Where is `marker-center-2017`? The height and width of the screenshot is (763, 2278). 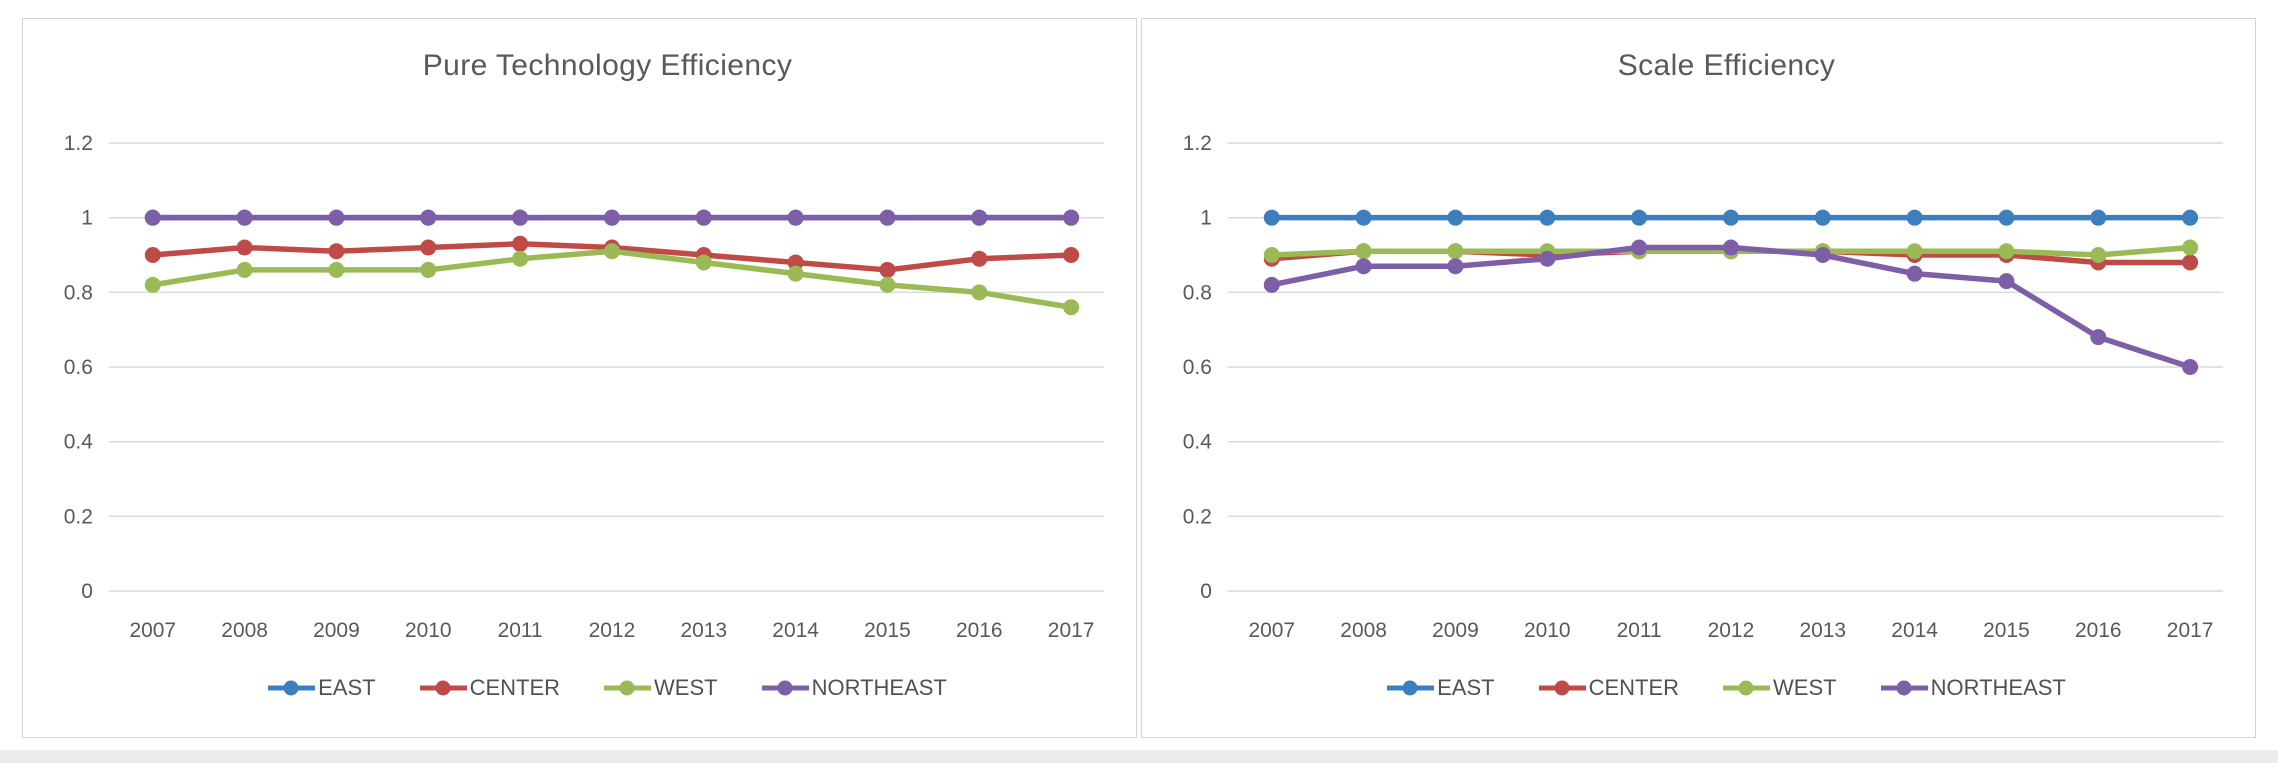 marker-center-2017 is located at coordinates (1071, 255).